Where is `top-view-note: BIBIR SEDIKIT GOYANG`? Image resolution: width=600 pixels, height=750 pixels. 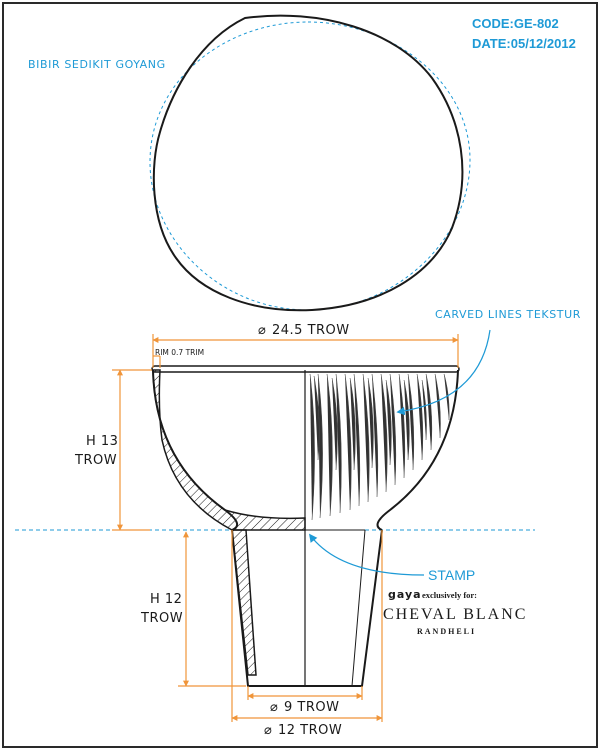
top-view-note: BIBIR SEDIKIT GOYANG is located at coordinates (97, 64).